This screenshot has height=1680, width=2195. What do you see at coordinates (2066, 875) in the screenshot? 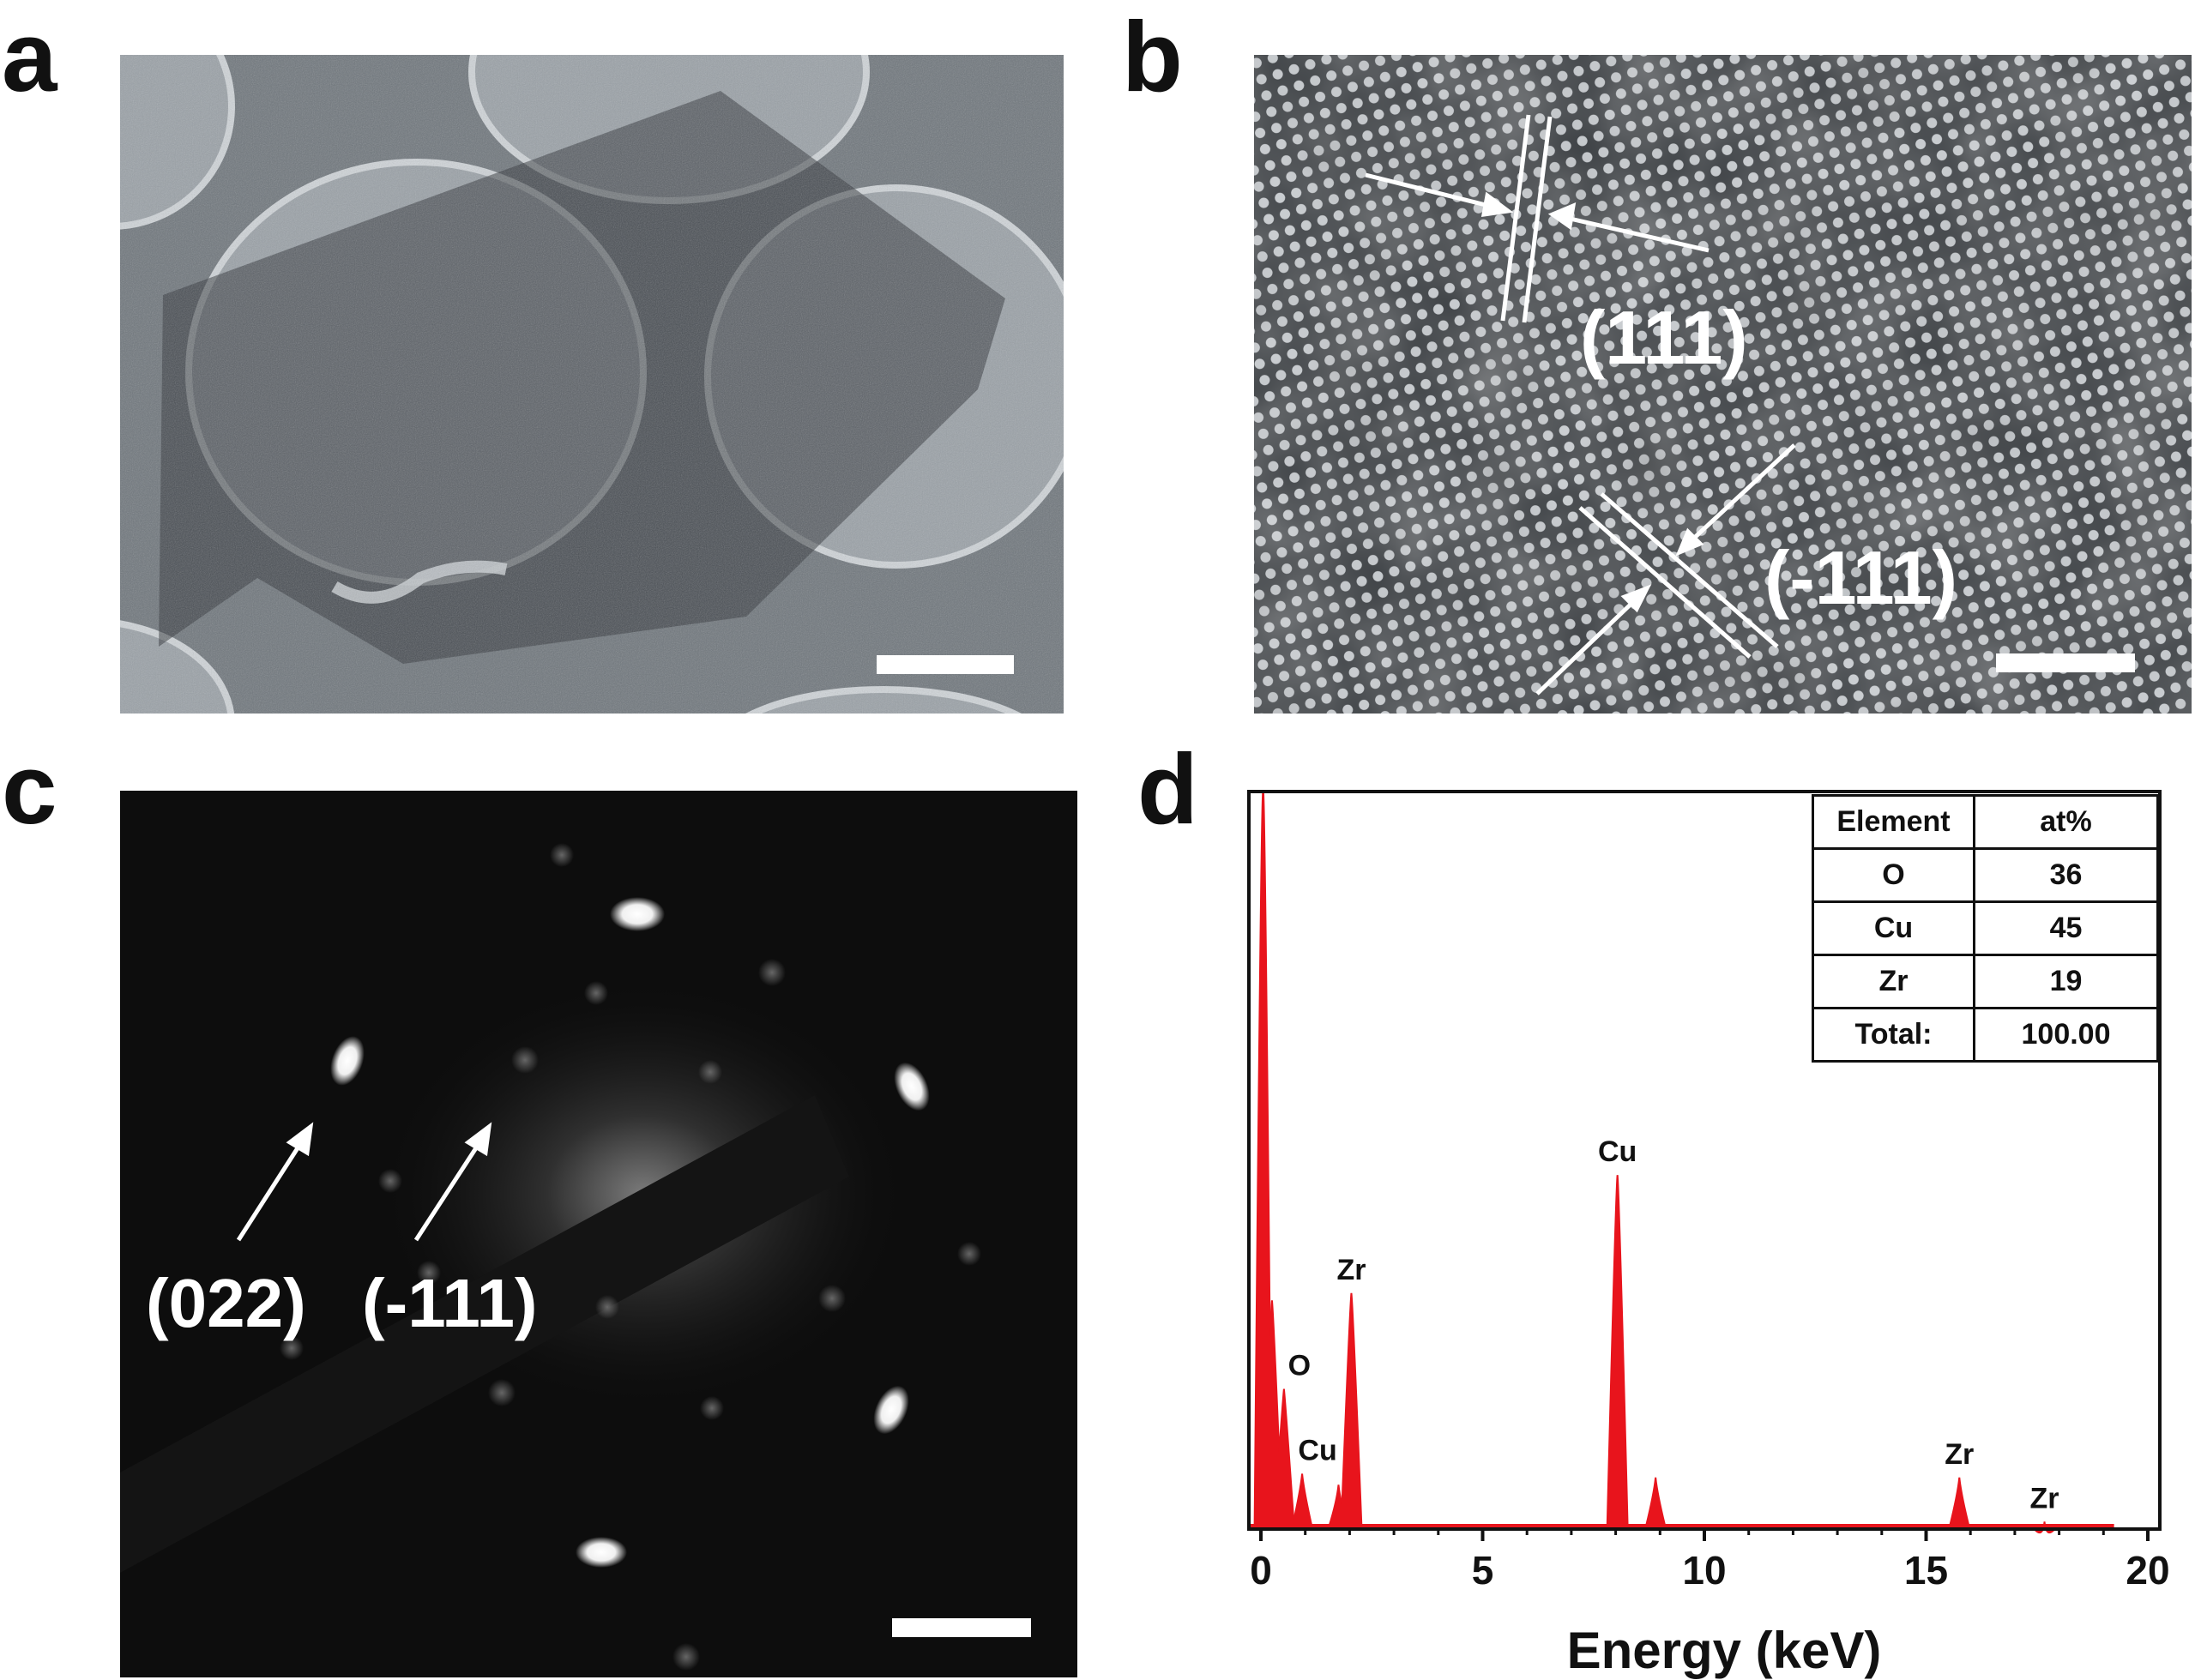
I see `cell-value: 36` at bounding box center [2066, 875].